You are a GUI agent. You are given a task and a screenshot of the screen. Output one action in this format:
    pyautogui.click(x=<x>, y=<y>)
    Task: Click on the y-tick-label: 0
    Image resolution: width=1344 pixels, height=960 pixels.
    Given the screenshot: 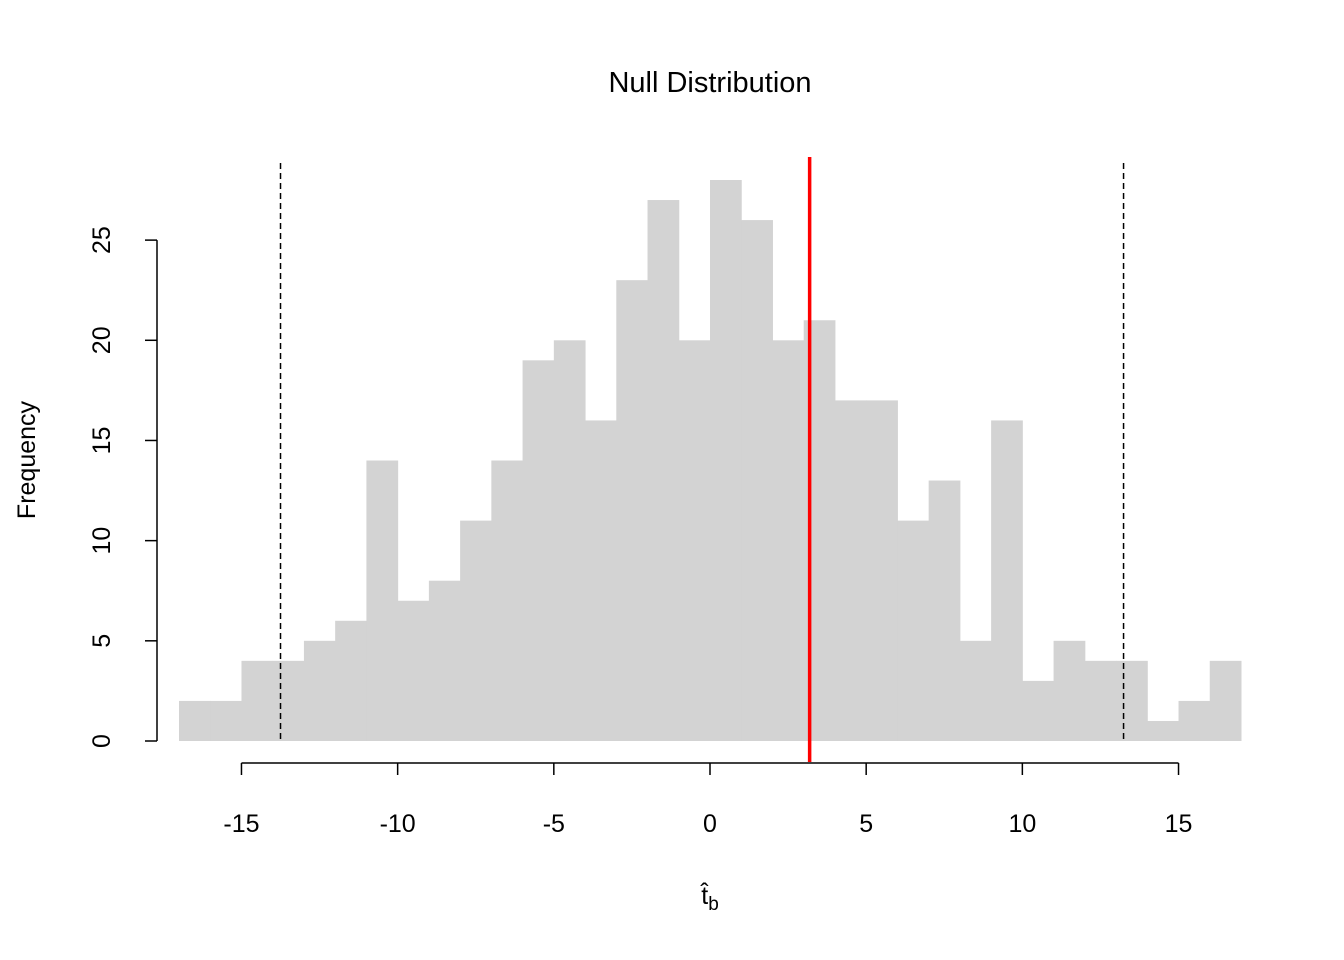 What is the action you would take?
    pyautogui.click(x=102, y=741)
    